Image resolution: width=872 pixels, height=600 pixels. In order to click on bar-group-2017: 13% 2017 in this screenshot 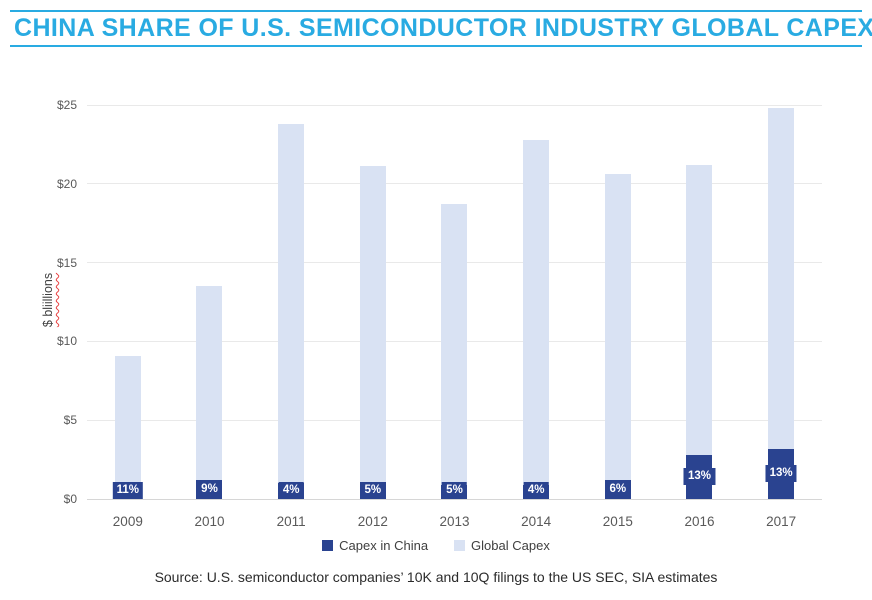, I will do `click(781, 317)`.